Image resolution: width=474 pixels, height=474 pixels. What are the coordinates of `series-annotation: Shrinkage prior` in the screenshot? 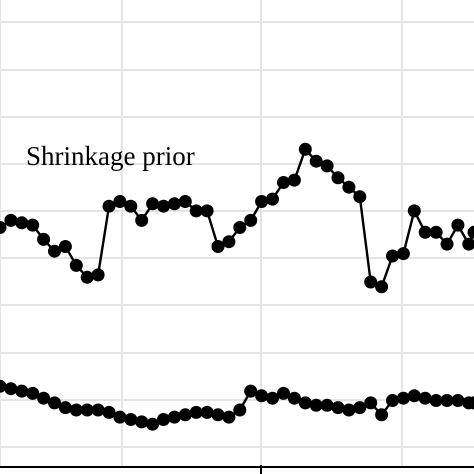 It's located at (110, 156).